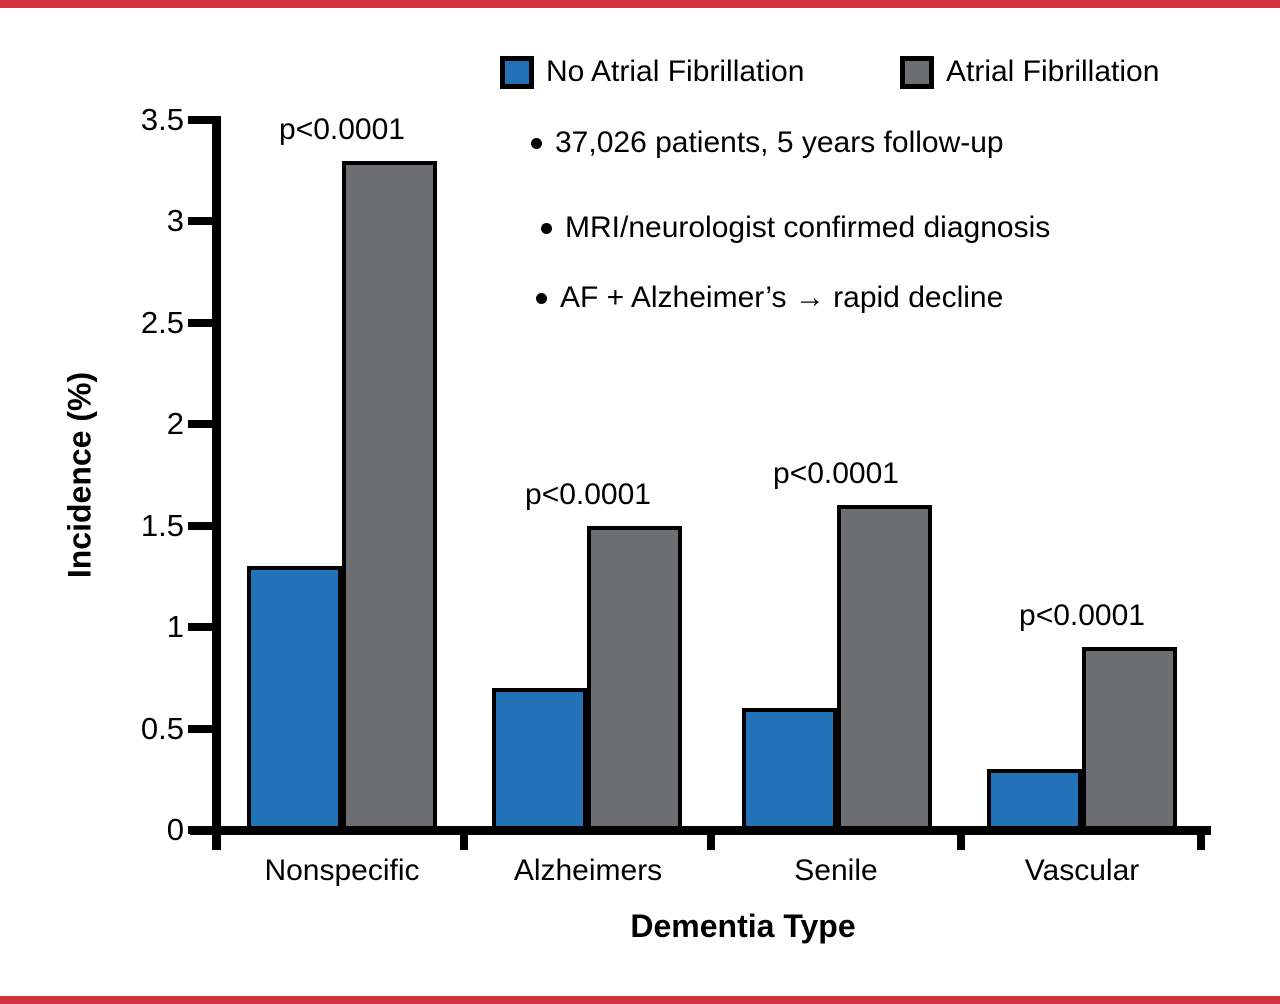 The image size is (1280, 1004). What do you see at coordinates (836, 870) in the screenshot?
I see `category-label-senile: Senile` at bounding box center [836, 870].